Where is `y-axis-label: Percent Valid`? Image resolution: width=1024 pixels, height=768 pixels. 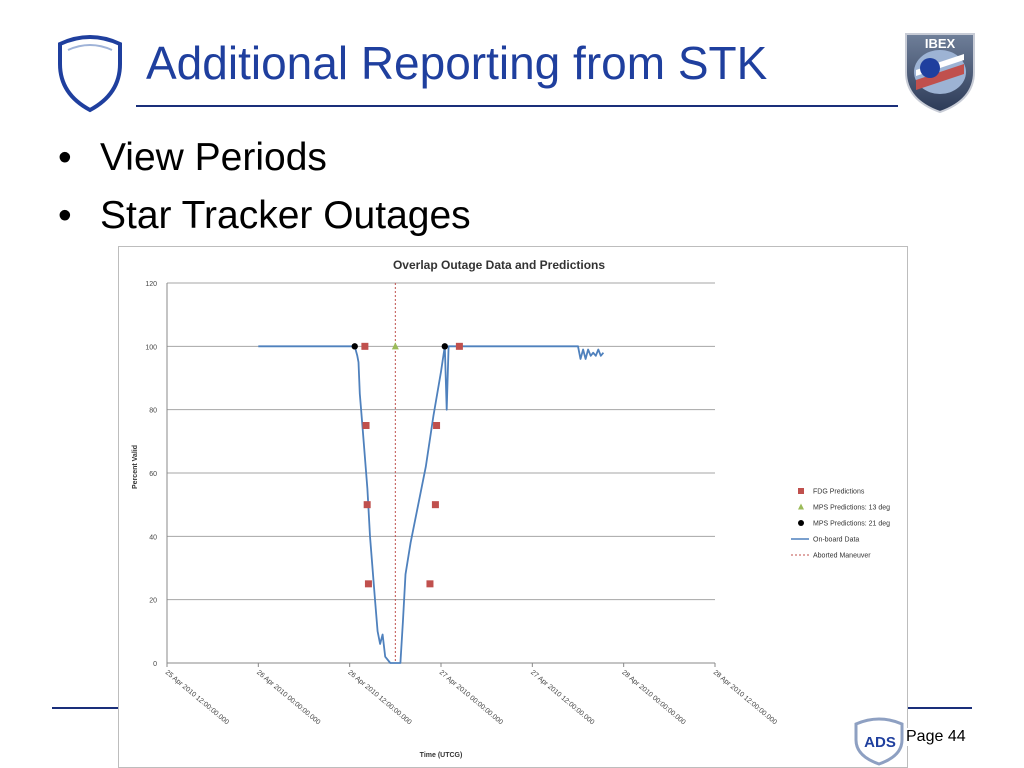 y-axis-label: Percent Valid is located at coordinates (135, 467).